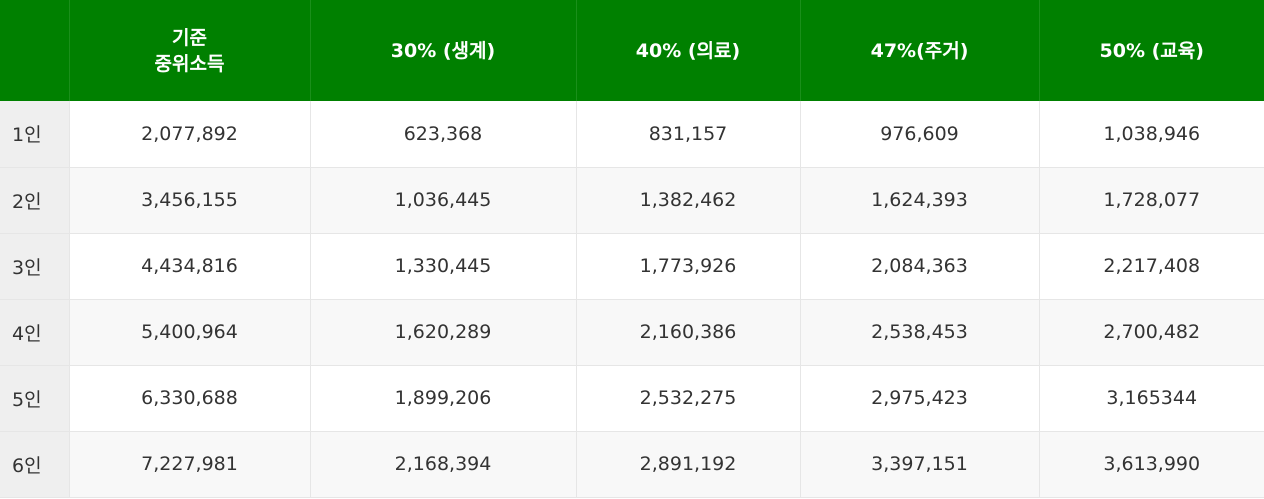 The height and width of the screenshot is (499, 1264). I want to click on table-cell: 1,624,393, so click(920, 200).